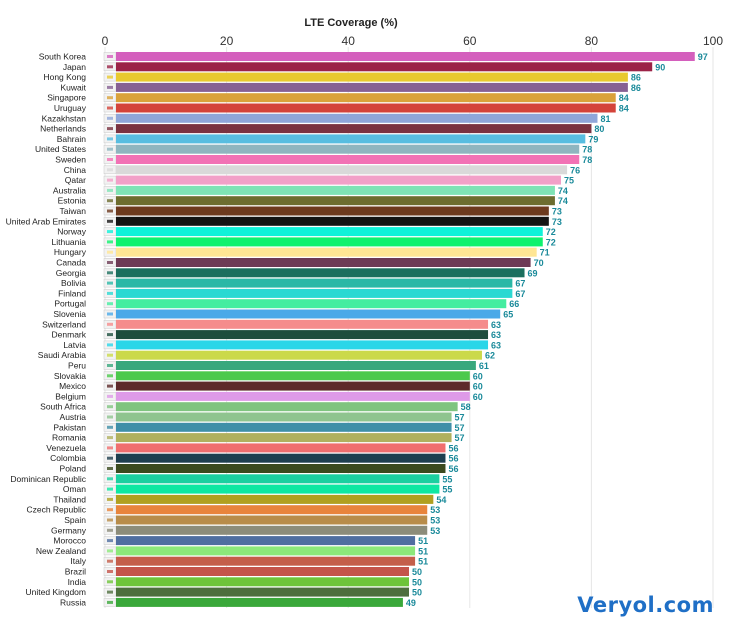 The image size is (736, 636). What do you see at coordinates (484, 366) in the screenshot?
I see `value-label: 61` at bounding box center [484, 366].